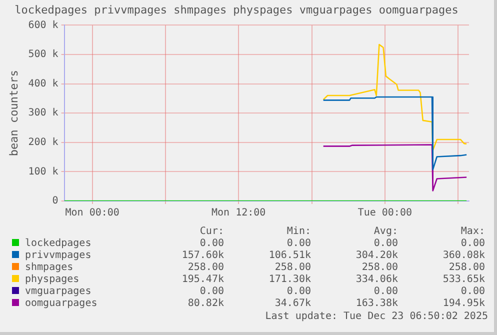 The image size is (497, 335). What do you see at coordinates (463, 304) in the screenshot?
I see `text: 194.95k` at bounding box center [463, 304].